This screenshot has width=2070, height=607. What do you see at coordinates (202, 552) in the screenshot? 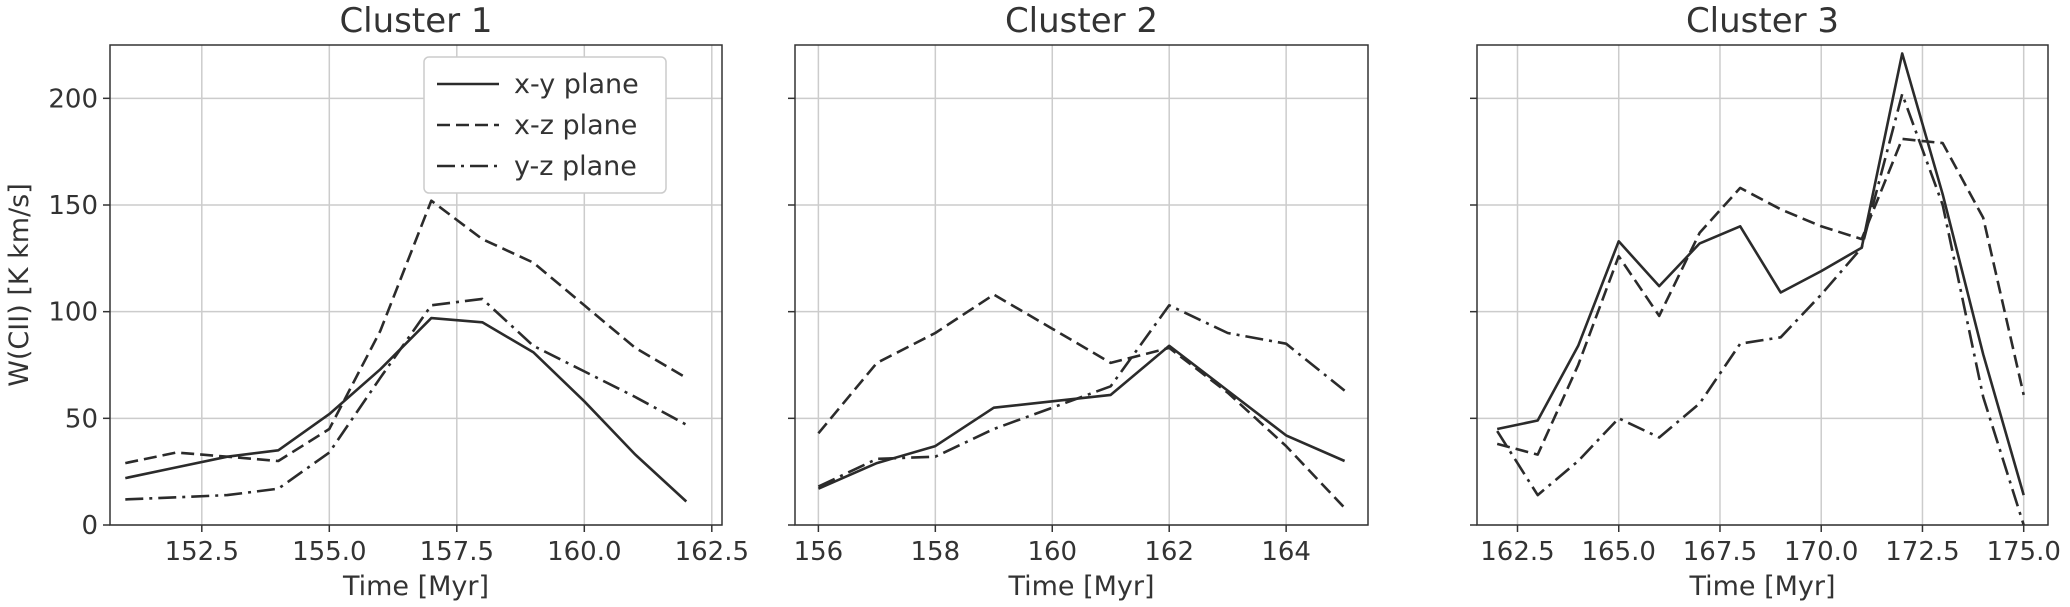
I see `x-tick-label: 152.5` at bounding box center [202, 552].